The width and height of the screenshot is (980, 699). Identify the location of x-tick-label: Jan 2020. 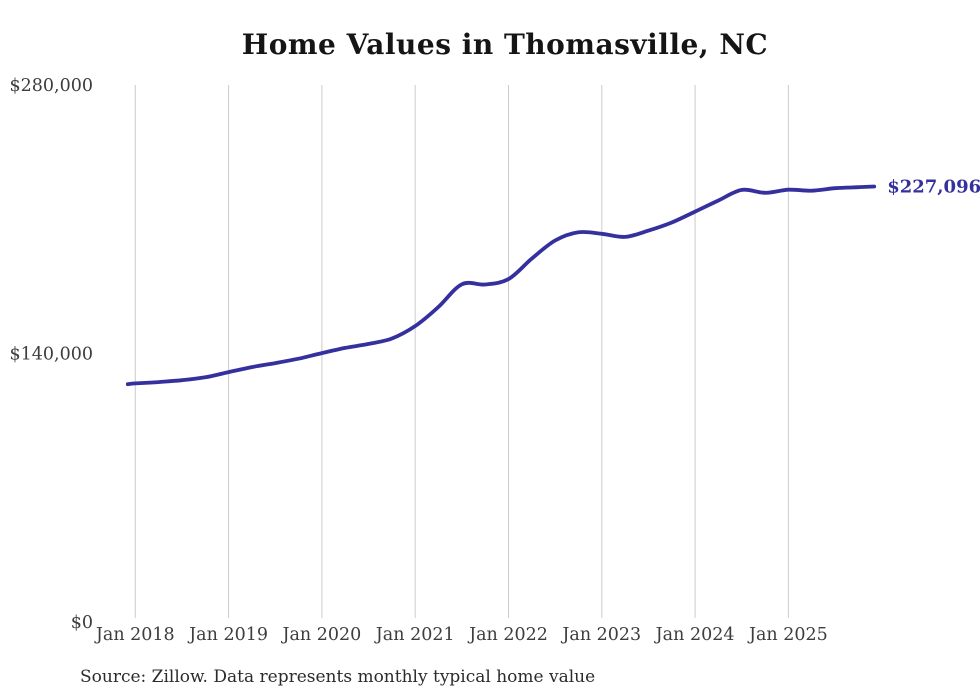
(320, 635).